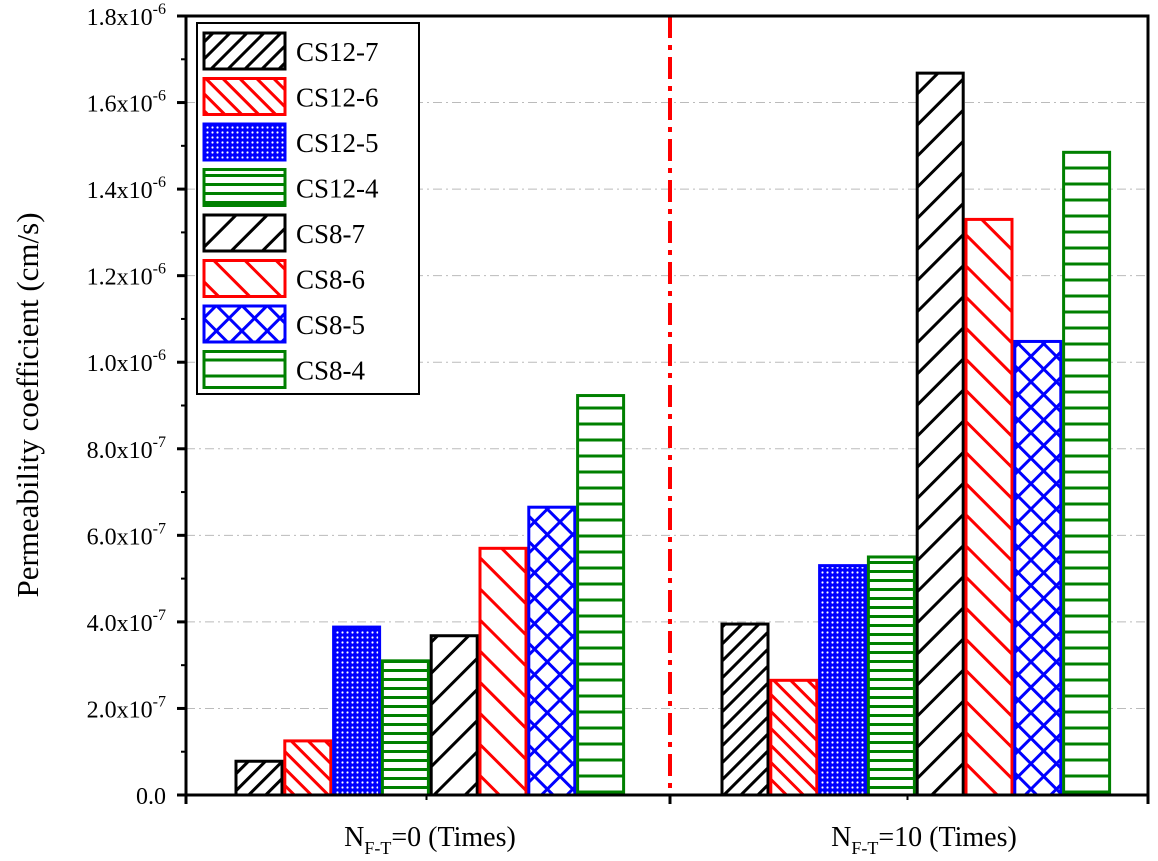  Describe the element at coordinates (126, 189) in the screenshot. I see `y-tick-label: 1.4x10⁻⁶` at that location.